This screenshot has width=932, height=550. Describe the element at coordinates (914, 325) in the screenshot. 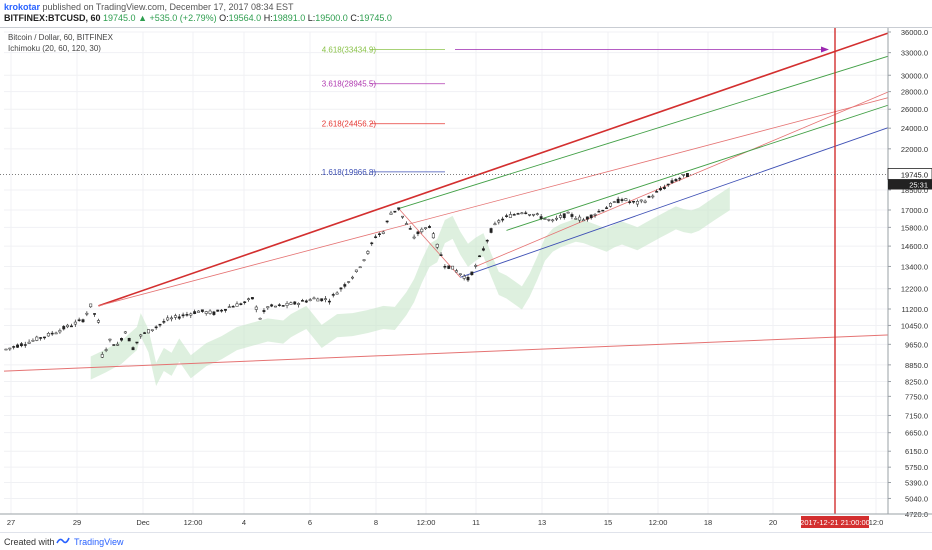

I see `price-tick-label: 10450.0` at that location.